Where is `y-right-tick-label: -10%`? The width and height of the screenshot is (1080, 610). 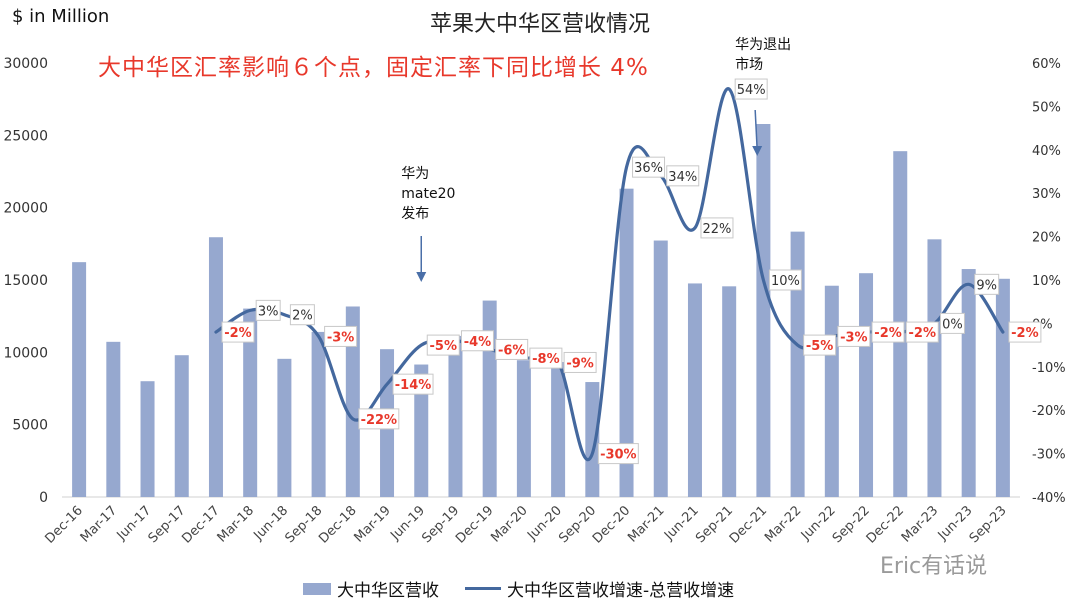
y-right-tick-label: -10% is located at coordinates (1049, 368).